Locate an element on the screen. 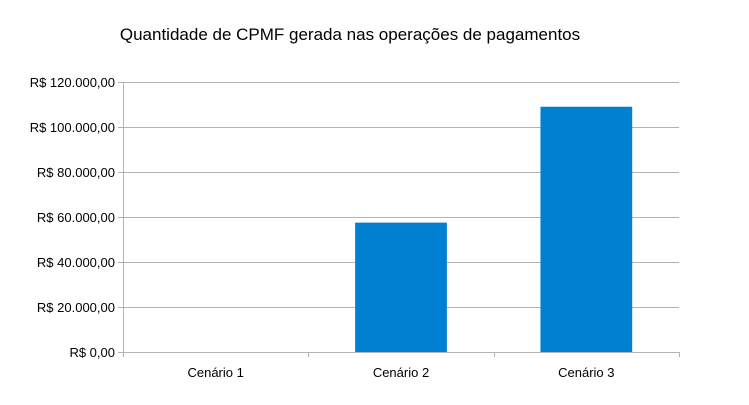 Image resolution: width=749 pixels, height=405 pixels. y-tick-label: R$ 100.000,00 is located at coordinates (72, 127).